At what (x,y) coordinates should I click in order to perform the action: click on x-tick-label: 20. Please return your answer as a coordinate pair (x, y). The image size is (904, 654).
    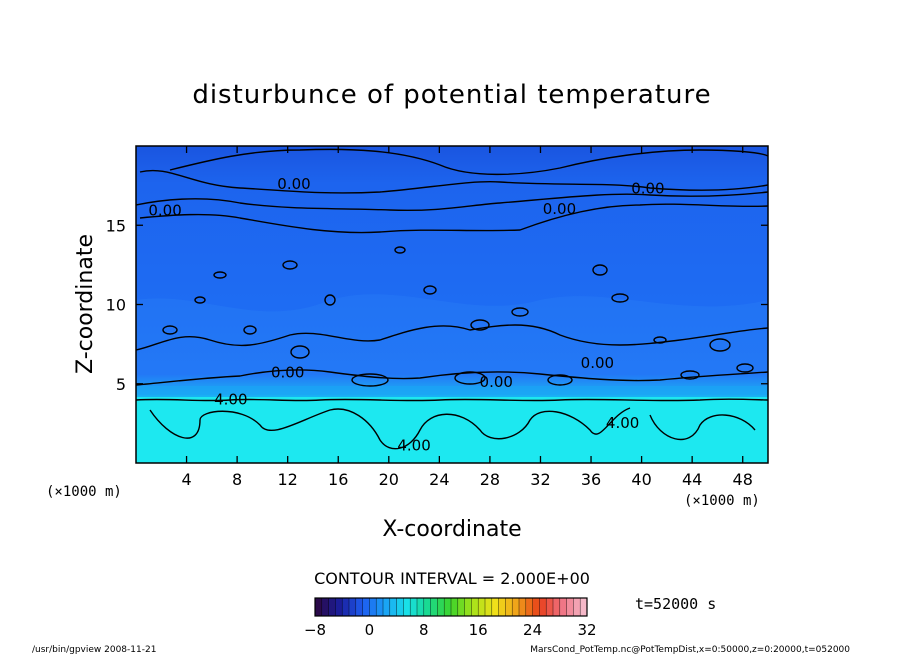
    Looking at the image, I should click on (389, 479).